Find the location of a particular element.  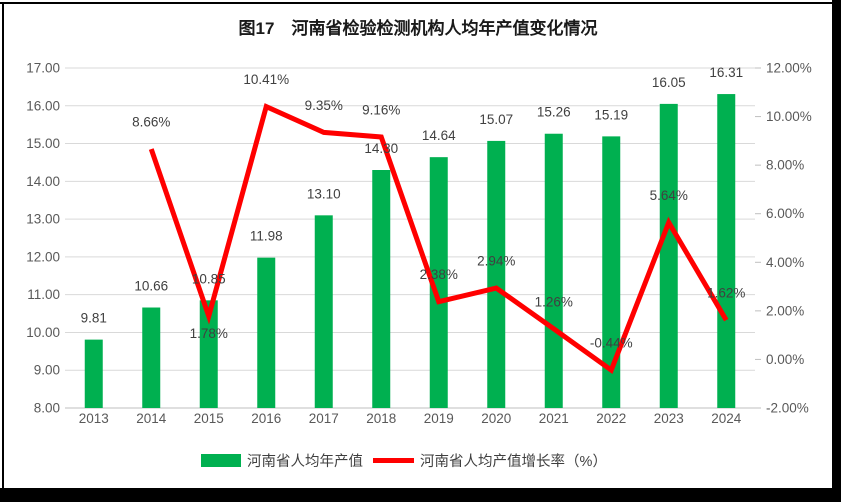

line-label-2017: 9.35% is located at coordinates (324, 105).